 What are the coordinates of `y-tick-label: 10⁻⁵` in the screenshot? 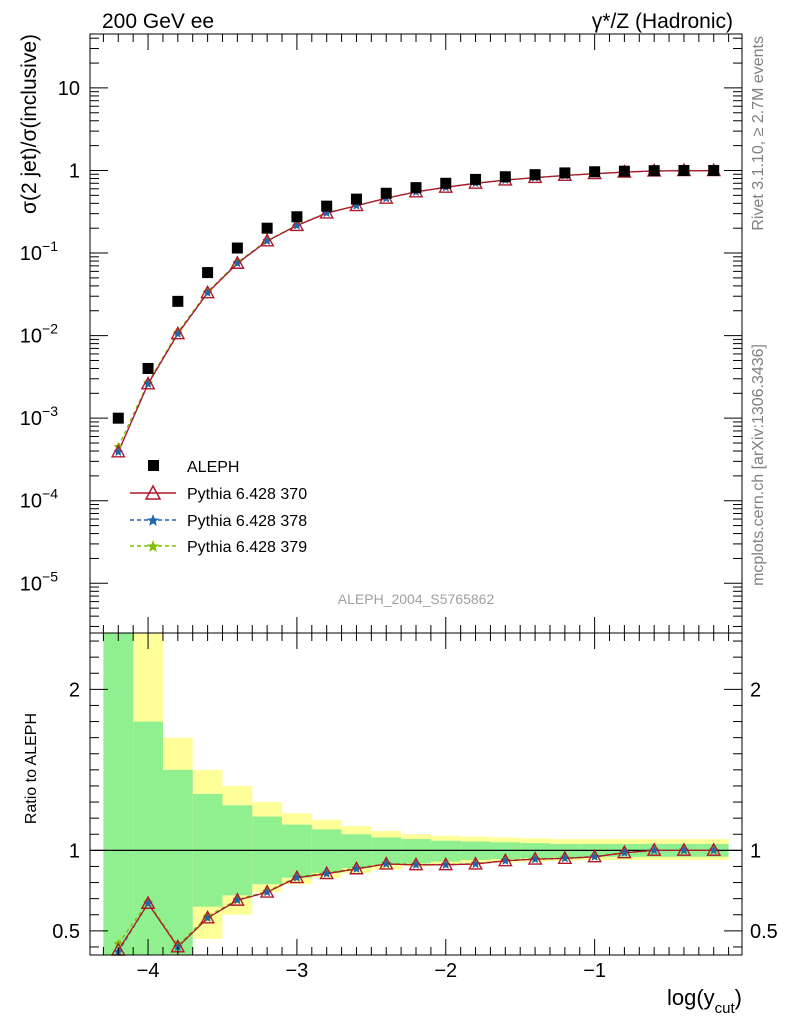 It's located at (39, 581).